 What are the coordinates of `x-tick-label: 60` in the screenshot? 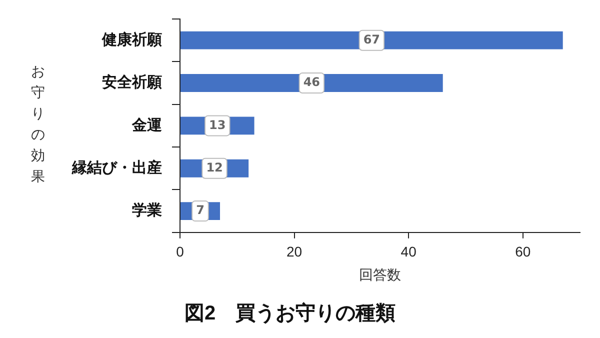 It's located at (523, 252).